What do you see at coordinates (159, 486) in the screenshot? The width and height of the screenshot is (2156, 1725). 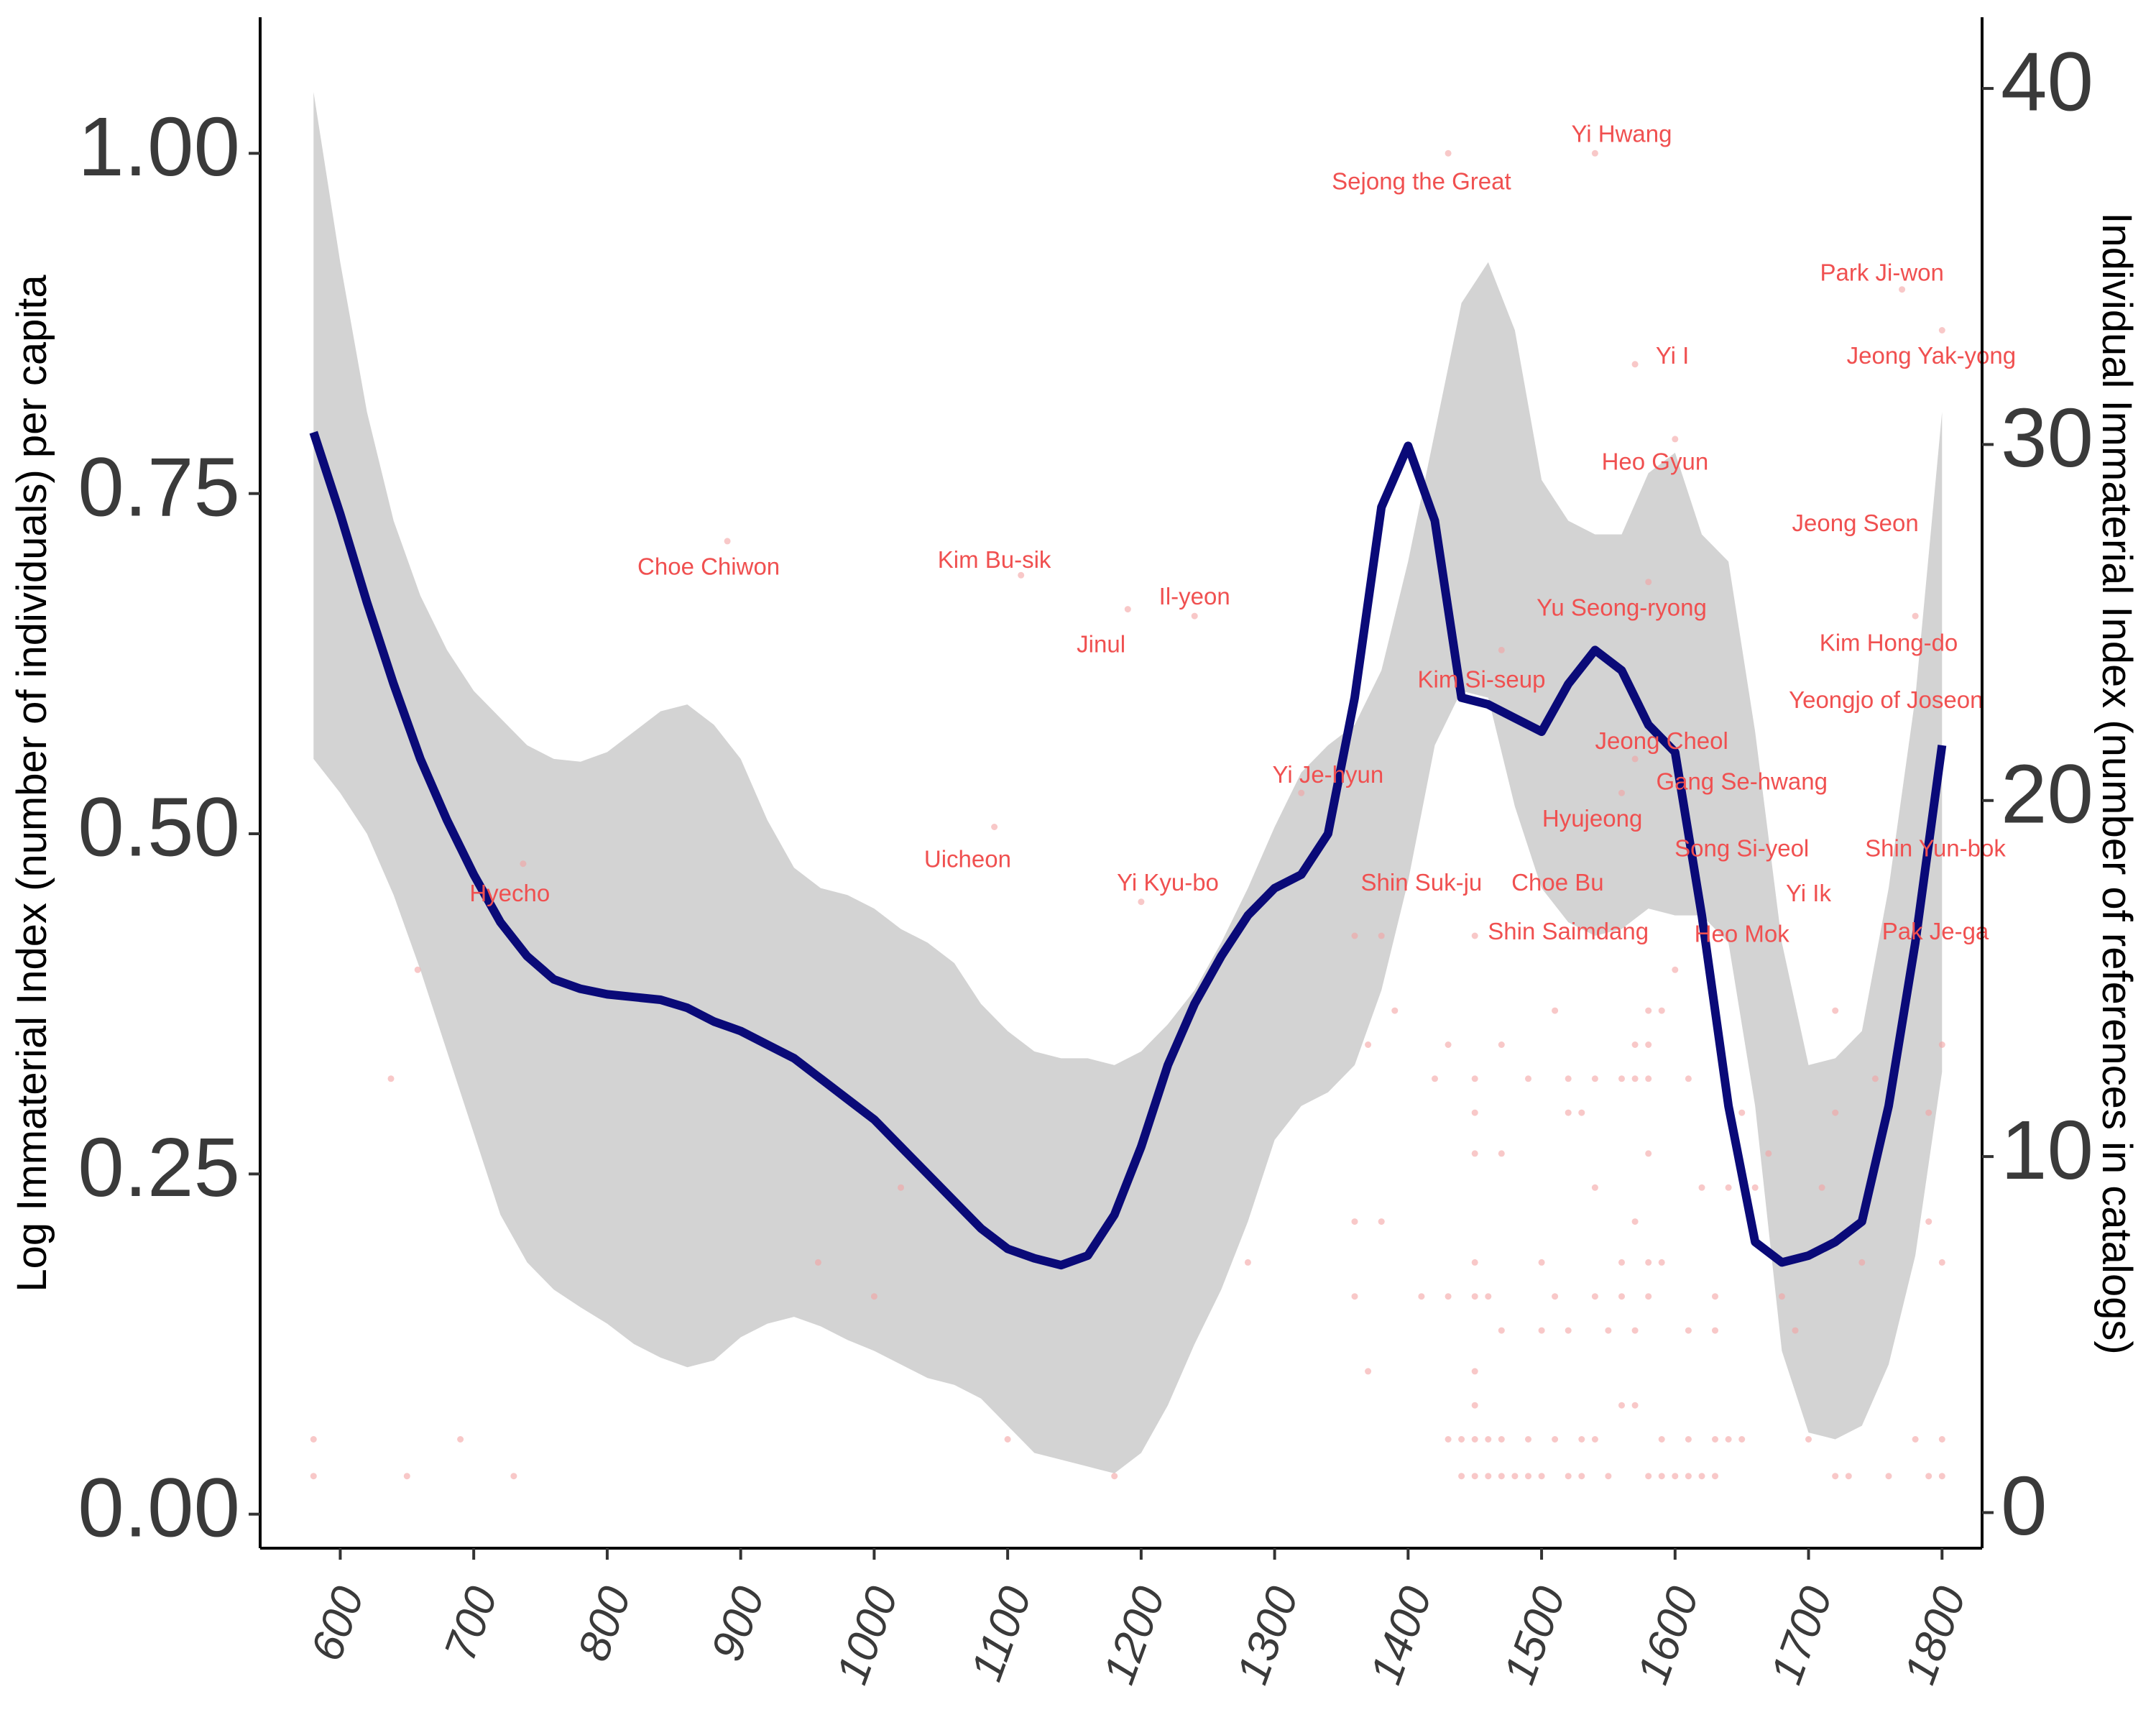 I see `y-tick-label: 0.75` at bounding box center [159, 486].